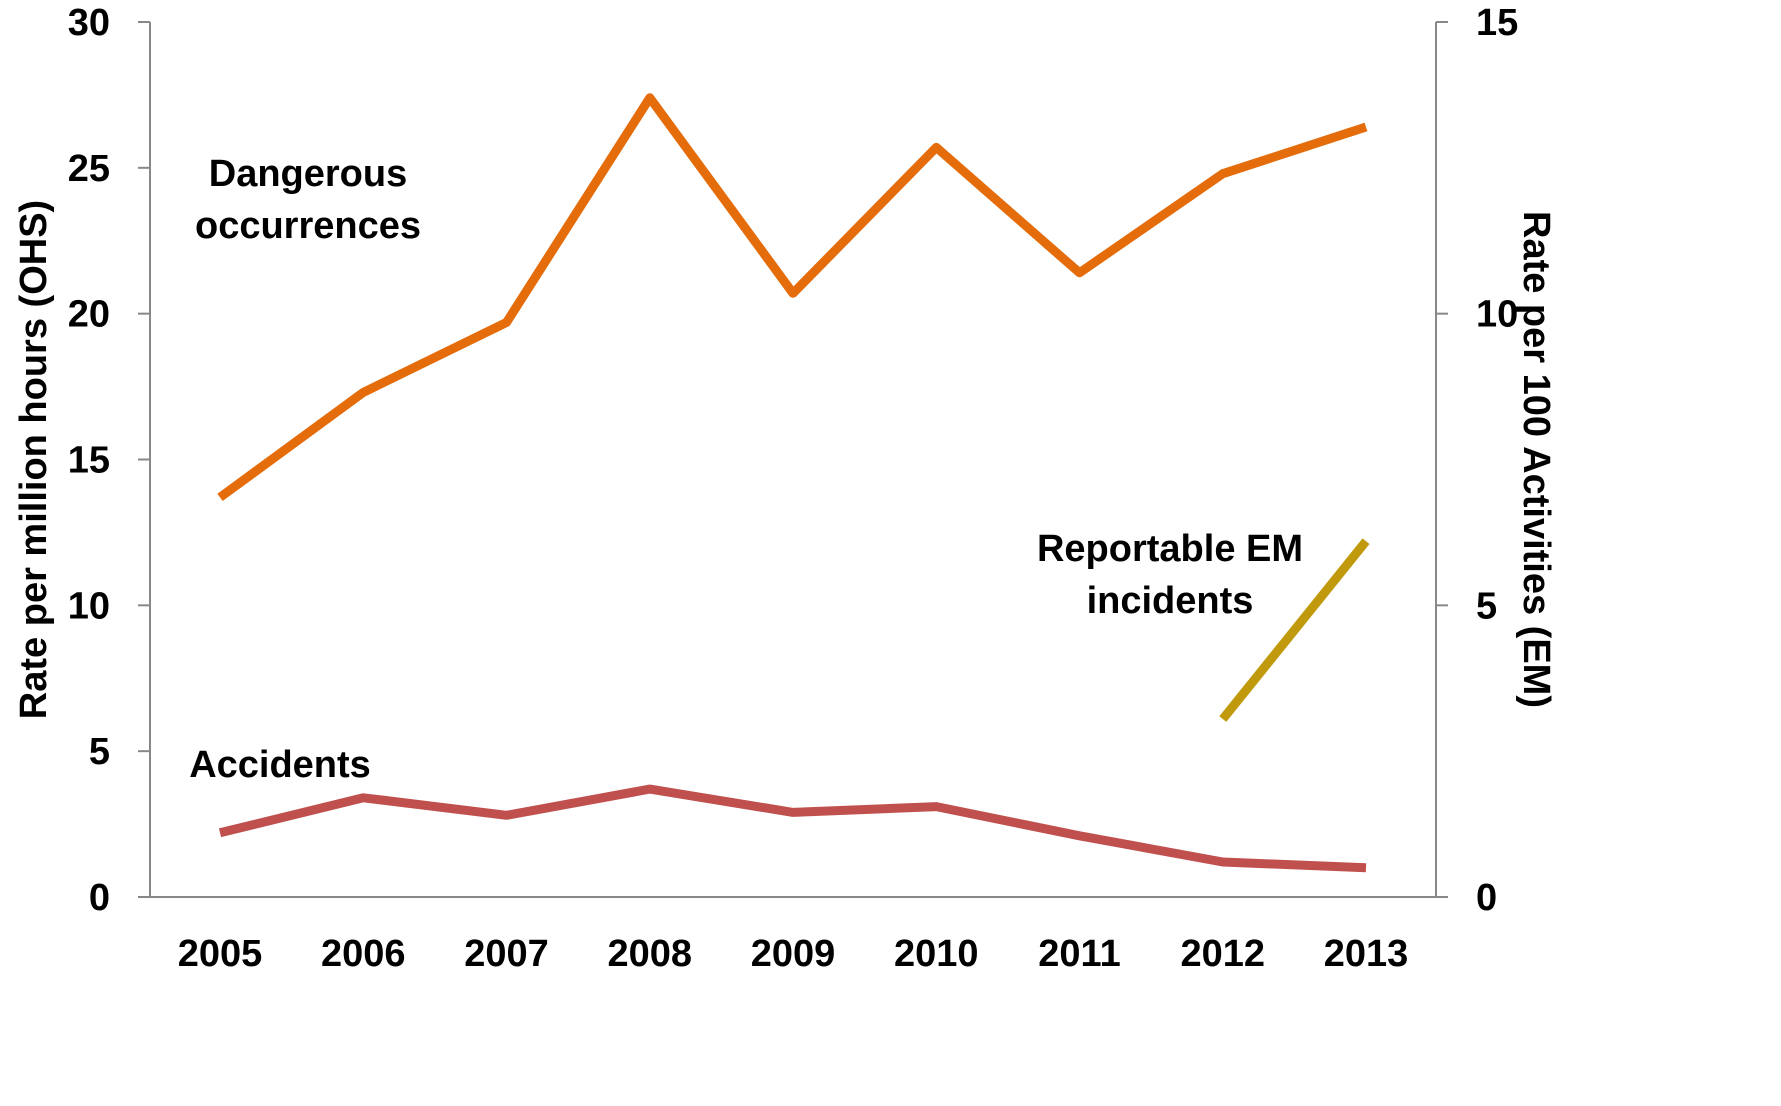 The width and height of the screenshot is (1781, 1106). Describe the element at coordinates (99, 898) in the screenshot. I see `left-tick-label: 0` at that location.